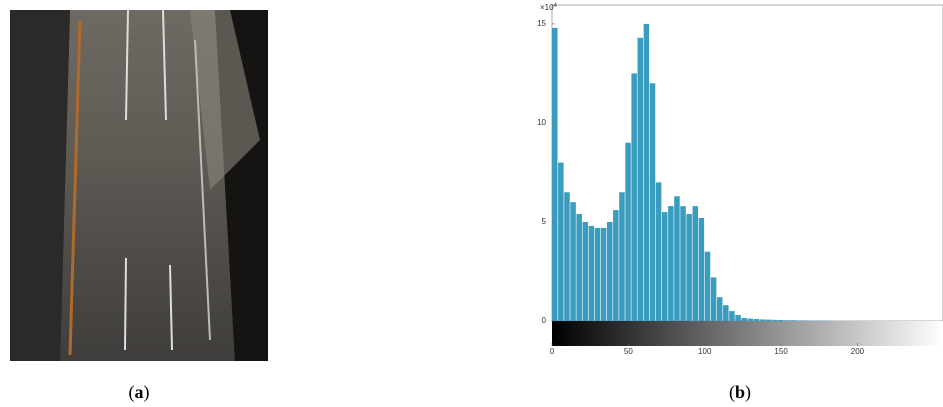 The image size is (943, 407). Describe the element at coordinates (781, 351) in the screenshot. I see `x-tick-label: 150` at that location.